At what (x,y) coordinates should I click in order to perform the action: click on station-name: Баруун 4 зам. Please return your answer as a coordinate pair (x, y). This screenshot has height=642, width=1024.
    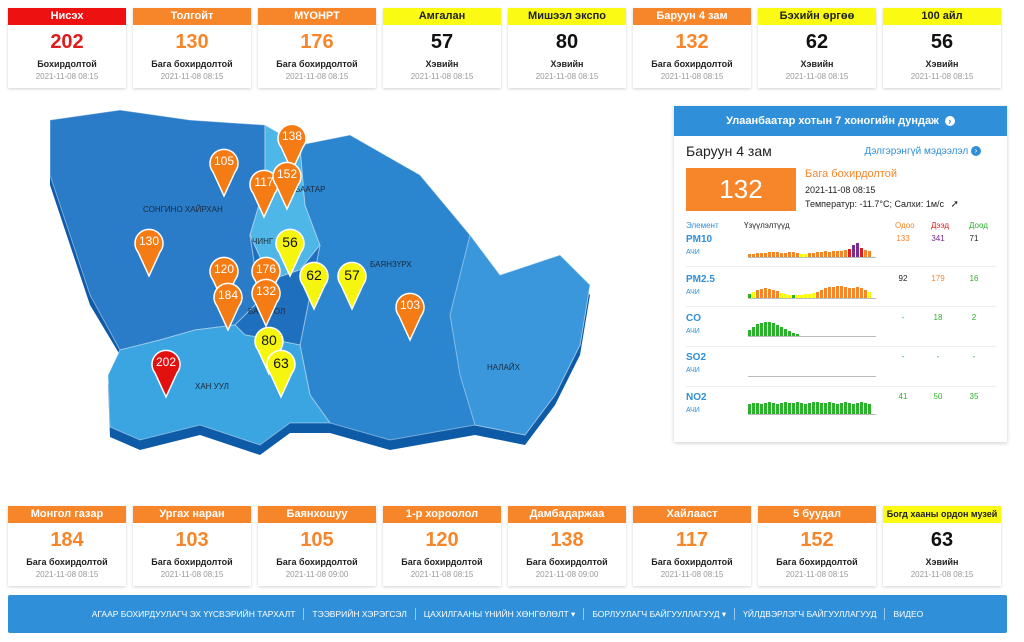
    Looking at the image, I should click on (692, 16).